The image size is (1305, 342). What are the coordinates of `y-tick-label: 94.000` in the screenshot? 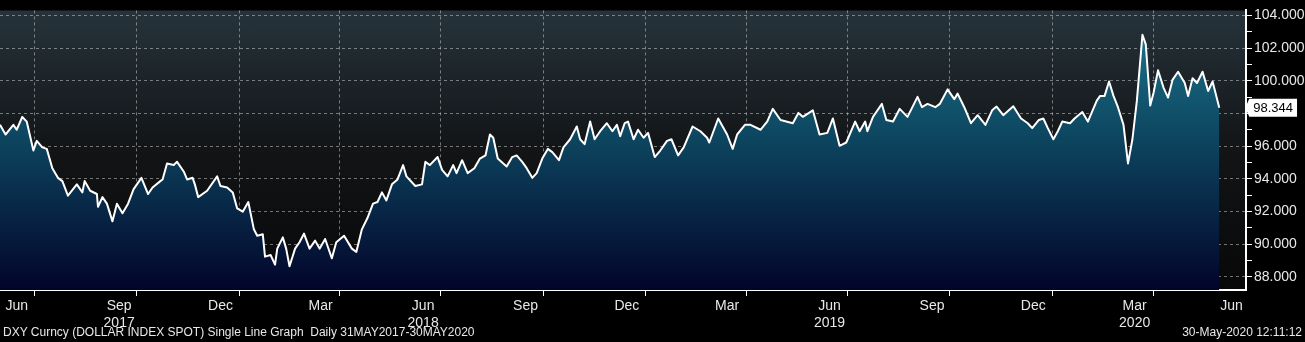 It's located at (1276, 177).